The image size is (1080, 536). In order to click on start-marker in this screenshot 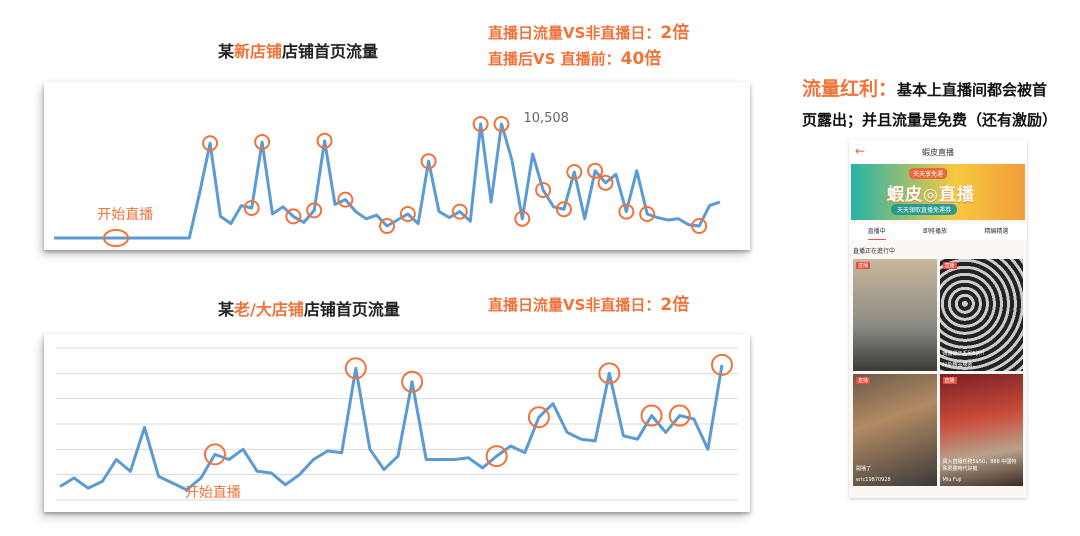, I will do `click(116, 238)`.